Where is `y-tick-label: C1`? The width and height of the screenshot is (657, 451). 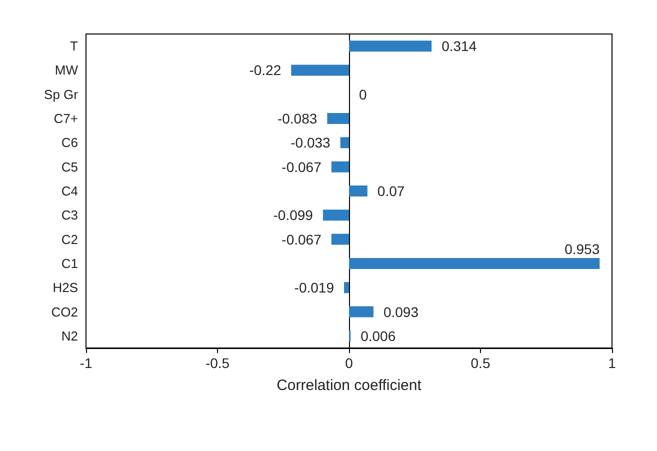 y-tick-label: C1 is located at coordinates (69, 263).